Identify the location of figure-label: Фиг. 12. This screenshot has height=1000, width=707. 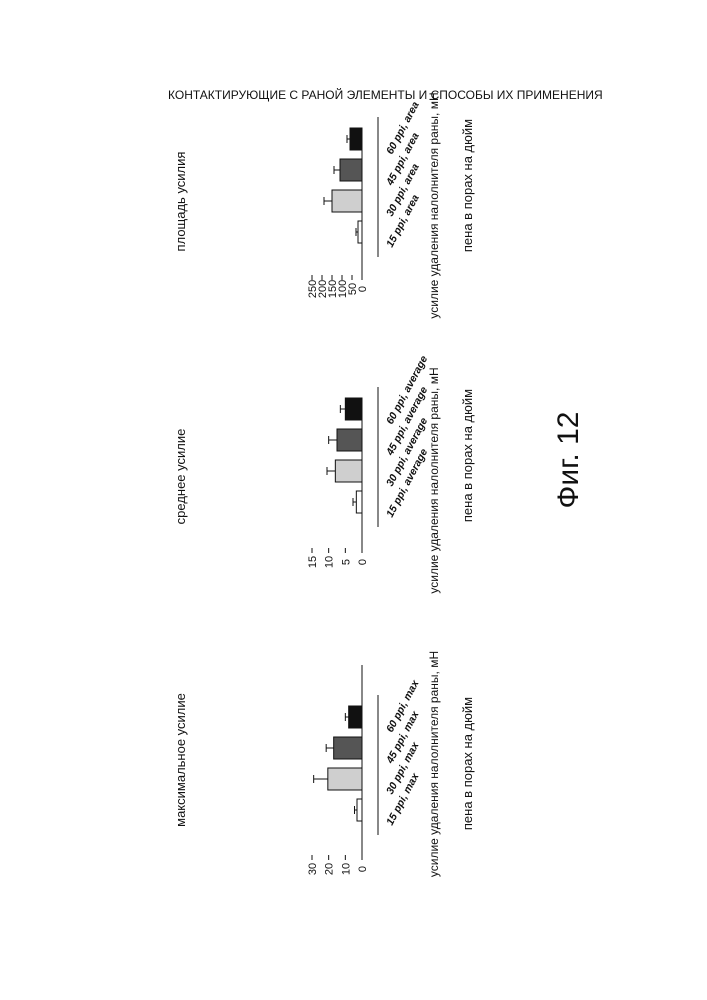
(568, 460).